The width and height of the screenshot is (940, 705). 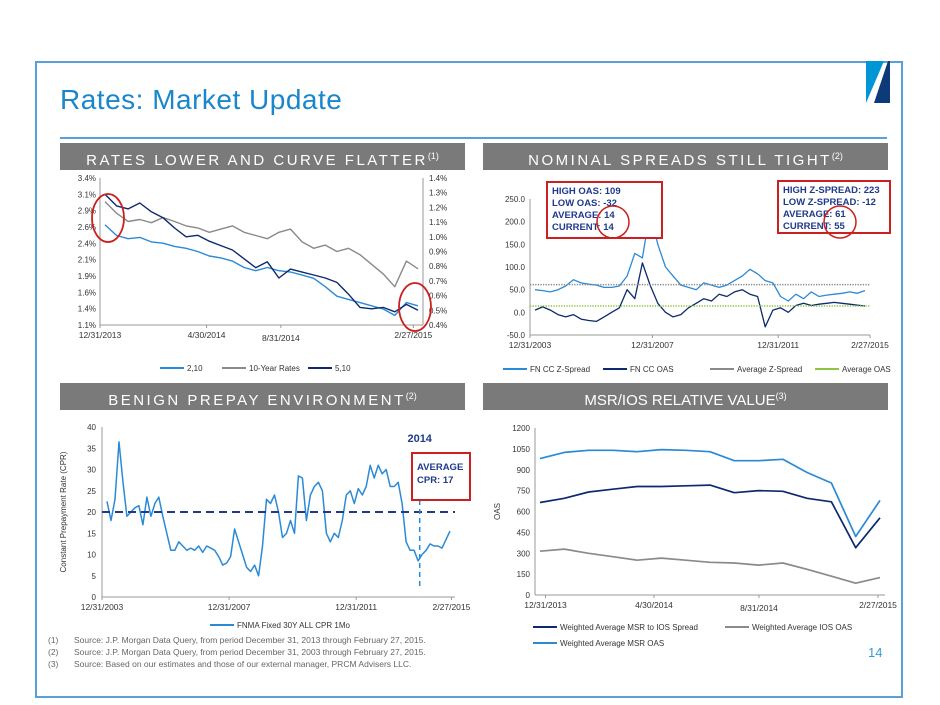 I want to click on legend-label: FNMA Fixed 30Y ALL CPR 1Mo, so click(x=293, y=625).